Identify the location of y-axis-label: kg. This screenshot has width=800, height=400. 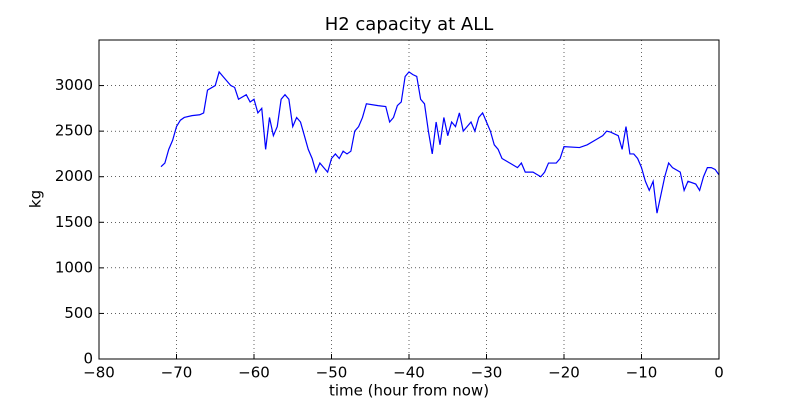
(36, 199).